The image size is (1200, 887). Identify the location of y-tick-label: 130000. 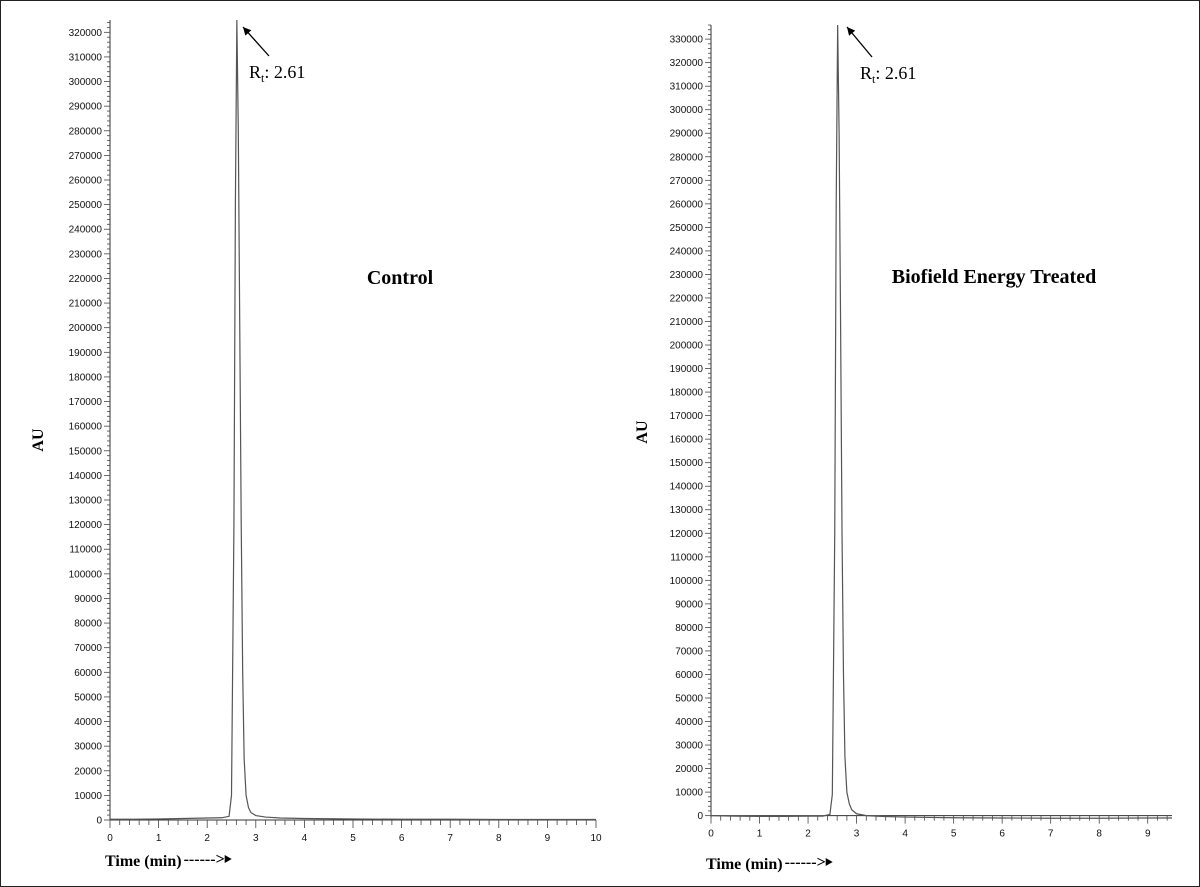
(687, 510).